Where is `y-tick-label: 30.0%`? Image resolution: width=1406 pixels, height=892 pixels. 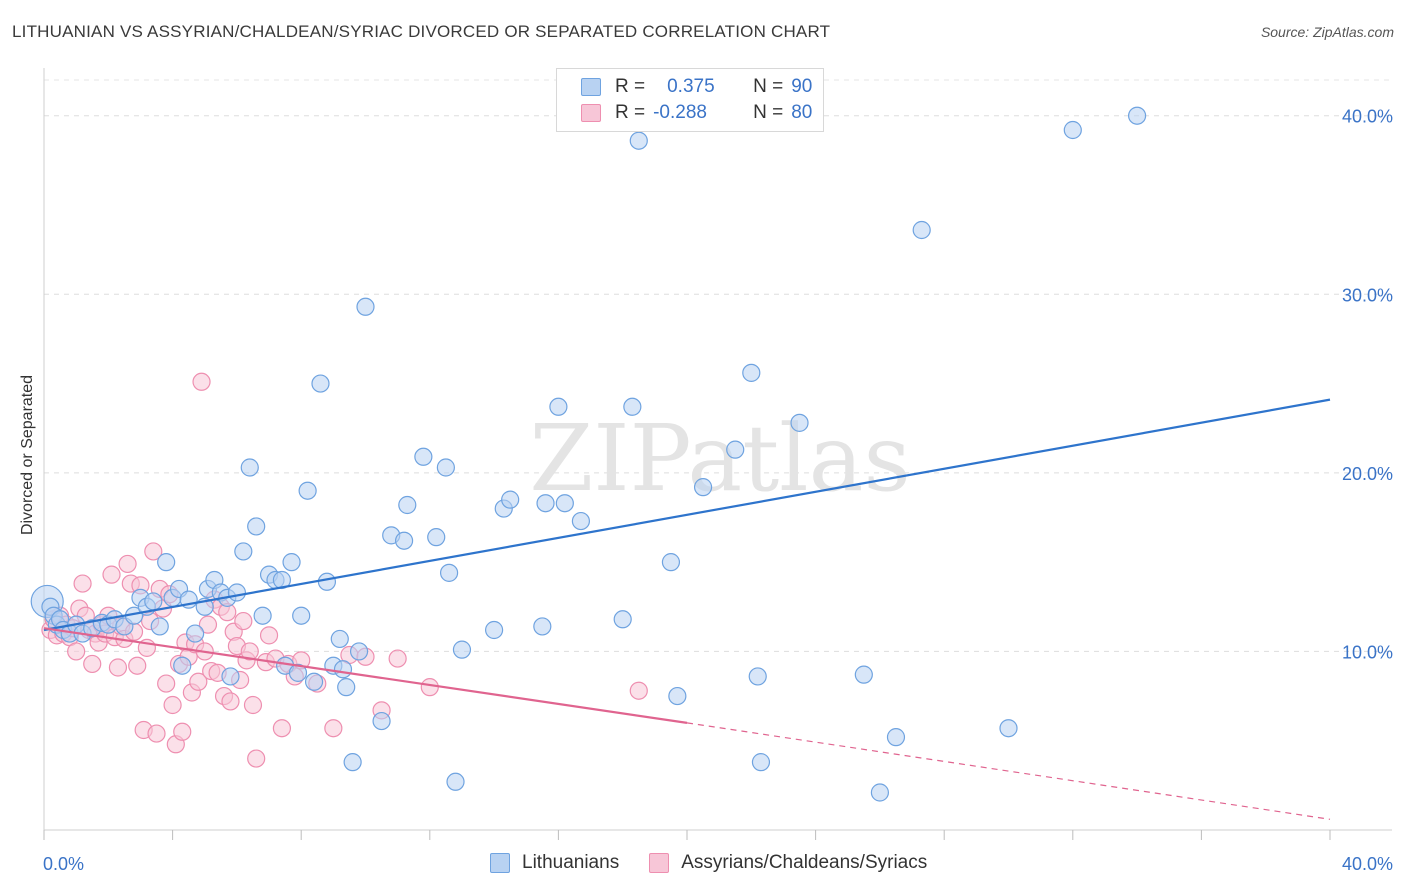 y-tick-label: 30.0% is located at coordinates (1367, 295).